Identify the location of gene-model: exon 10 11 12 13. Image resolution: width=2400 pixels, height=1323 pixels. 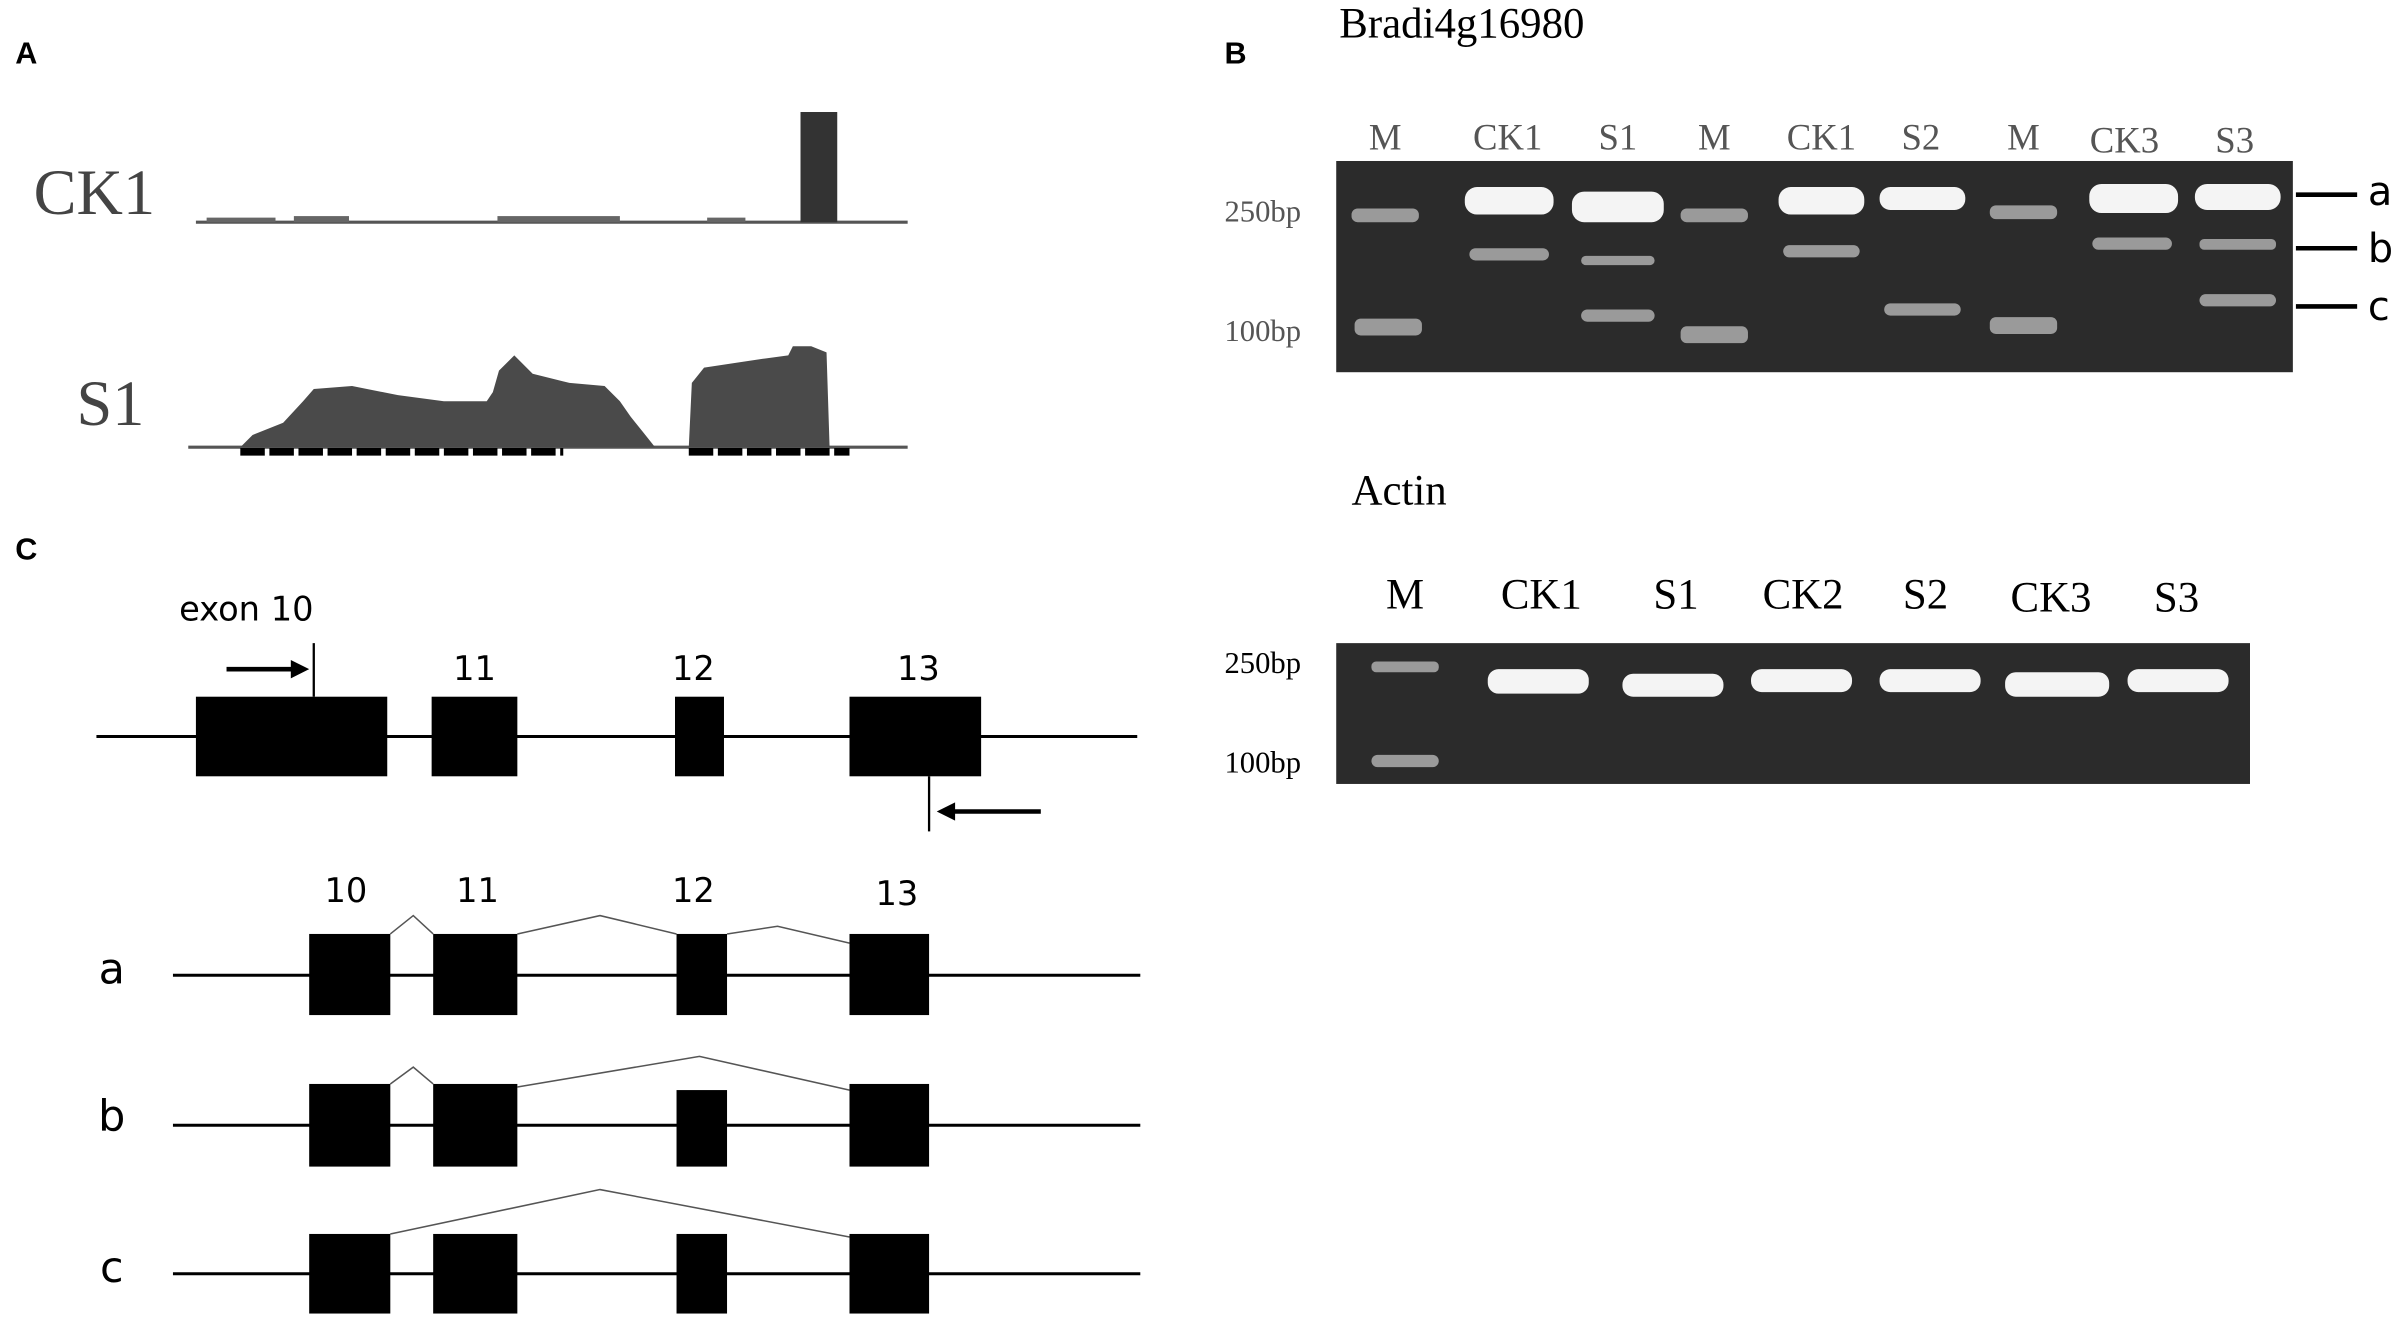
(617, 710).